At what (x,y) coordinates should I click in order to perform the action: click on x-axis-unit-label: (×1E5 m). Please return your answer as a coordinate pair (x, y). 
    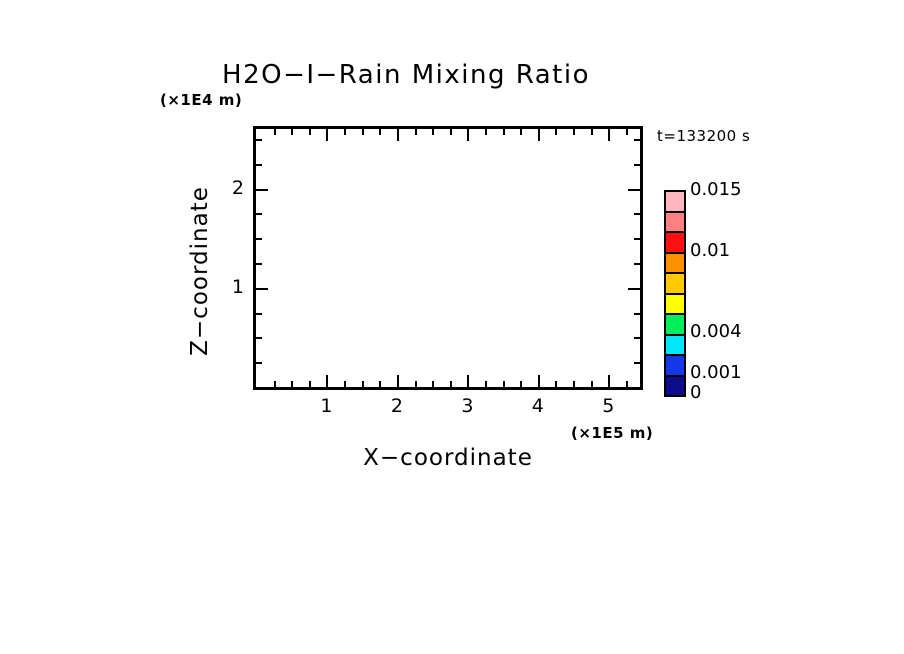
    Looking at the image, I should click on (612, 433).